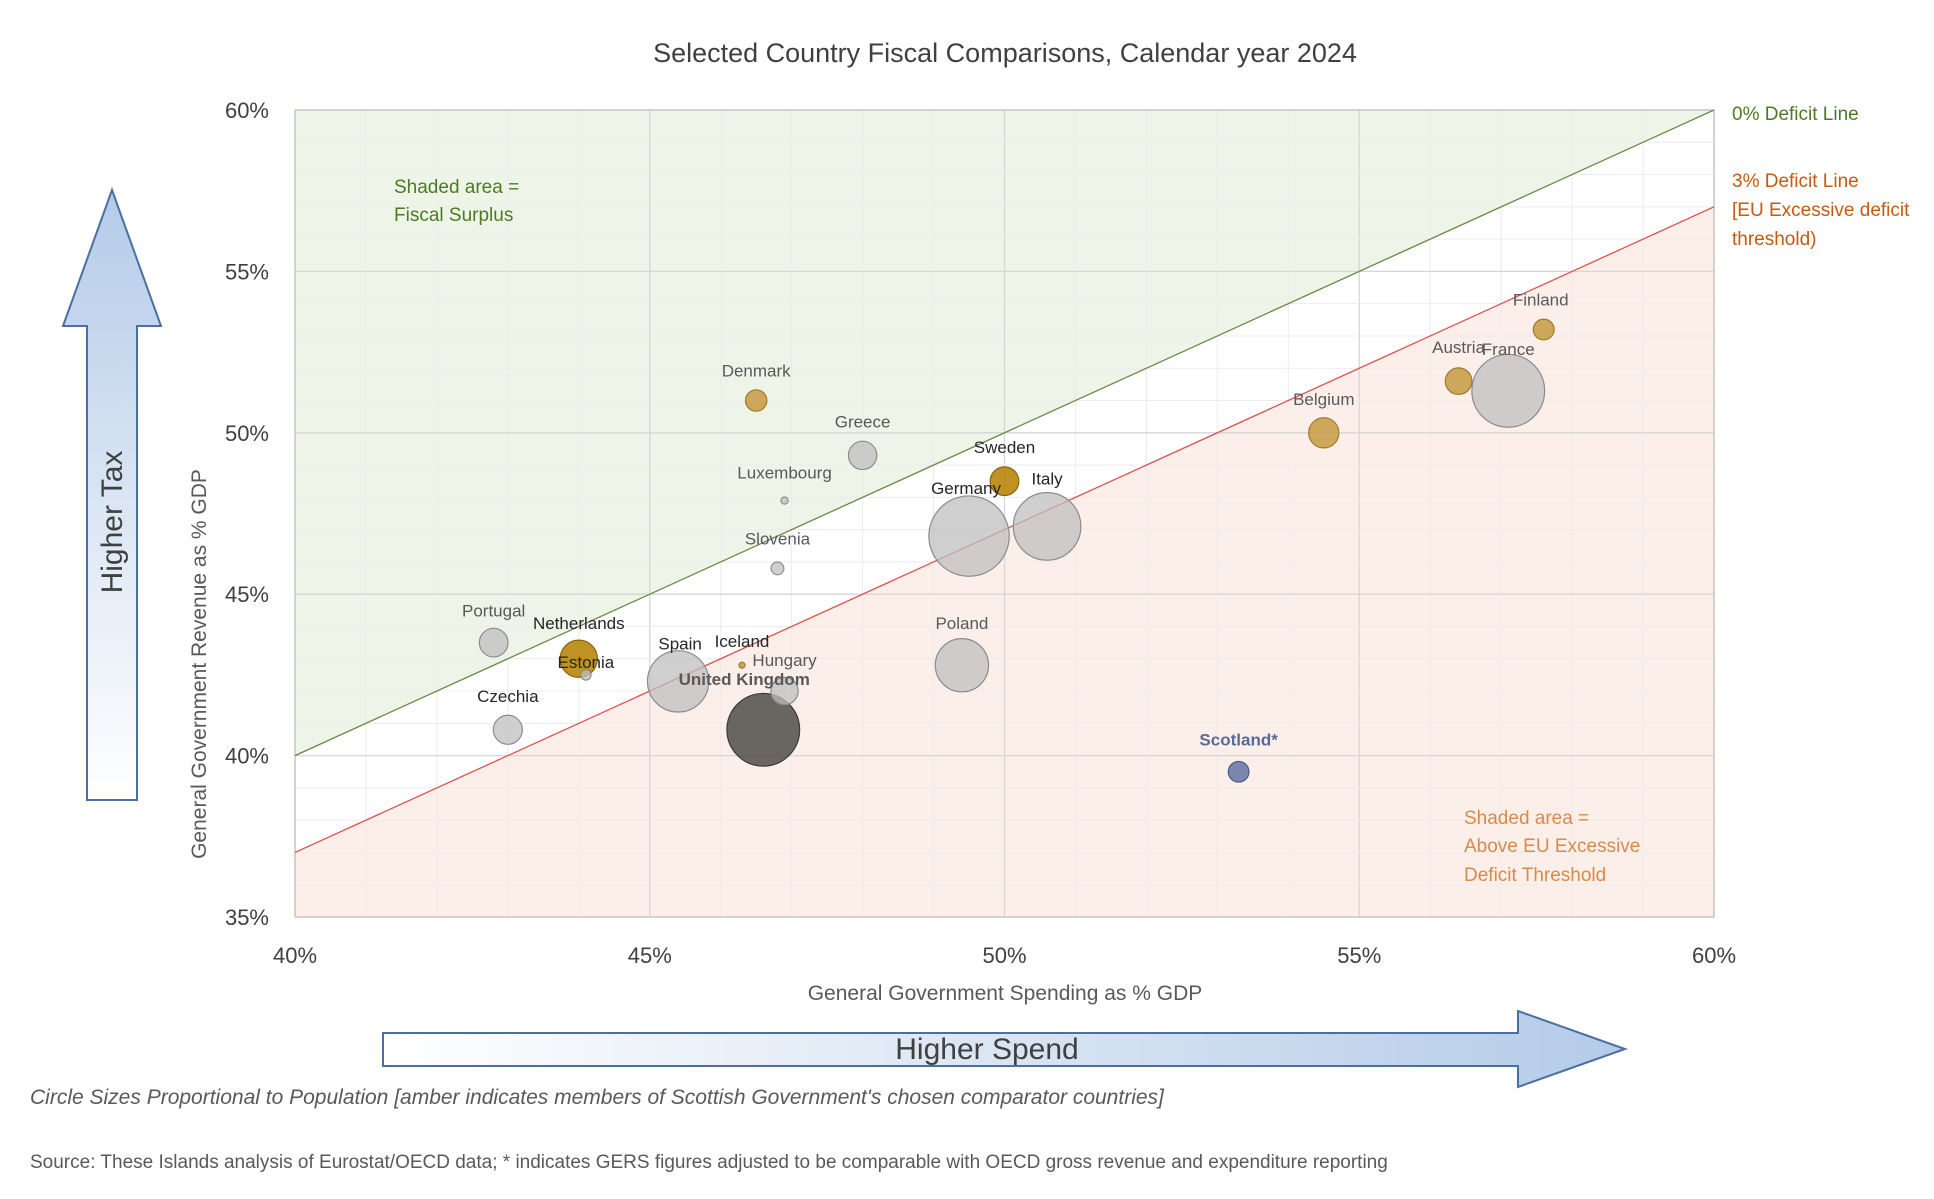  I want to click on bubble-label-finland: Finland, so click(1541, 300).